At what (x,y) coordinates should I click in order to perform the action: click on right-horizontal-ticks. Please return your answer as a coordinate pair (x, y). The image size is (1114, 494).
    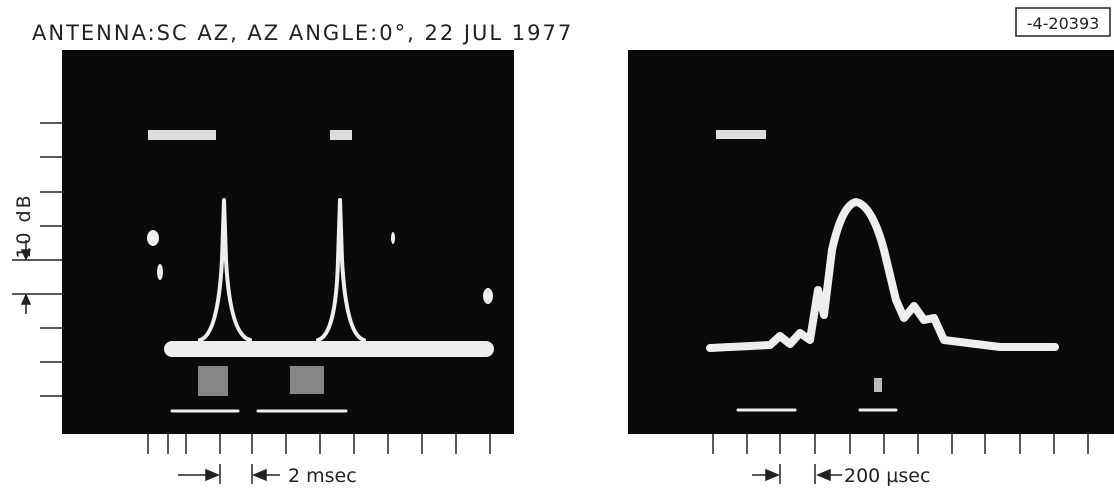
    Looking at the image, I should click on (900, 444).